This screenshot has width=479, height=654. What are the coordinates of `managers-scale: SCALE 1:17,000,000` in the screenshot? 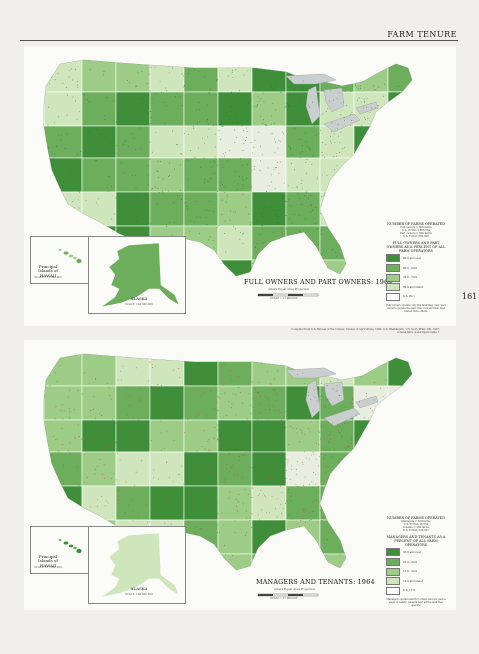 It's located at (284, 598).